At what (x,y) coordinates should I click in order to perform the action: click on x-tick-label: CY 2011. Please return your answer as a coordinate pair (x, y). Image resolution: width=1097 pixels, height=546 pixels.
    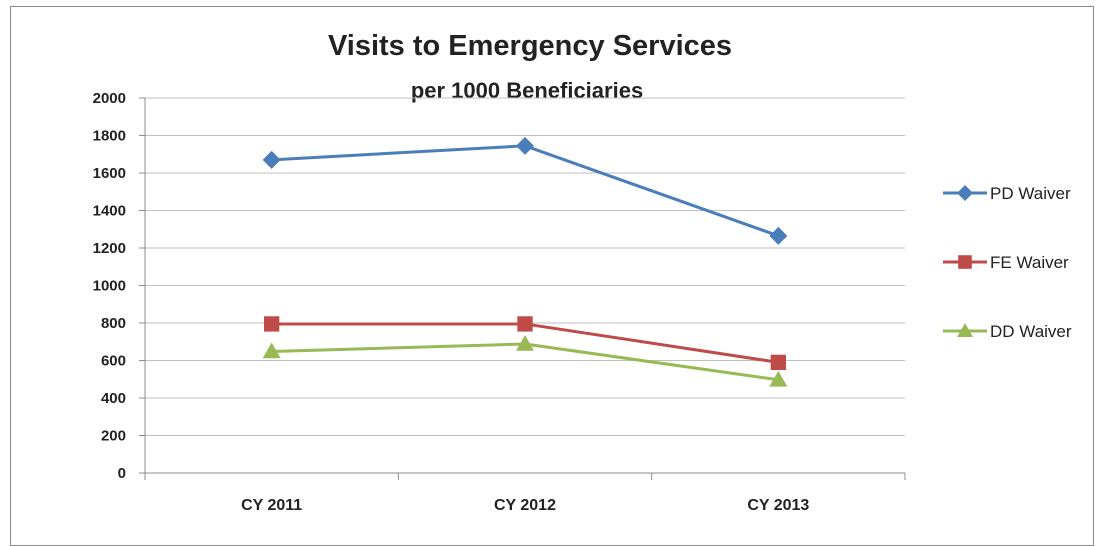
    Looking at the image, I should click on (271, 505).